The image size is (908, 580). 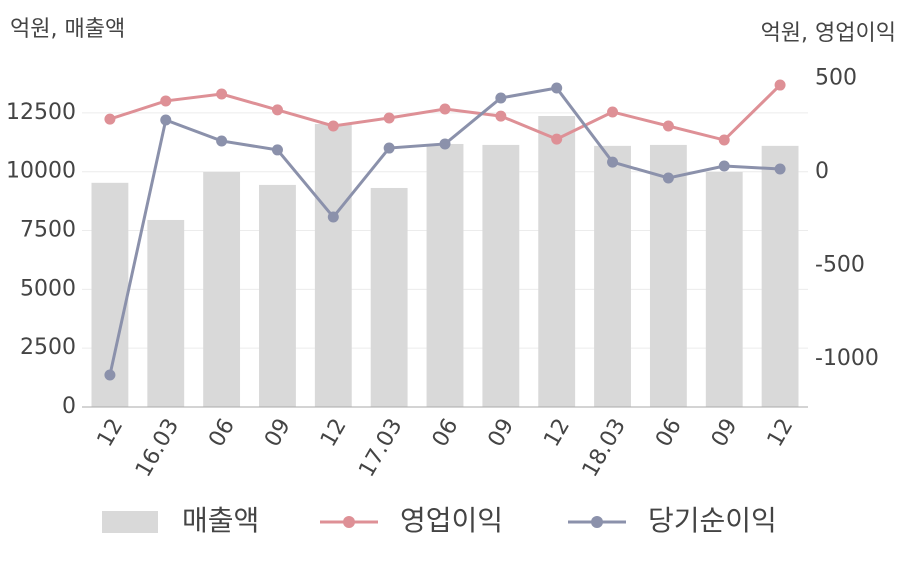 I want to click on y2-tick-label: 500, so click(x=836, y=78).